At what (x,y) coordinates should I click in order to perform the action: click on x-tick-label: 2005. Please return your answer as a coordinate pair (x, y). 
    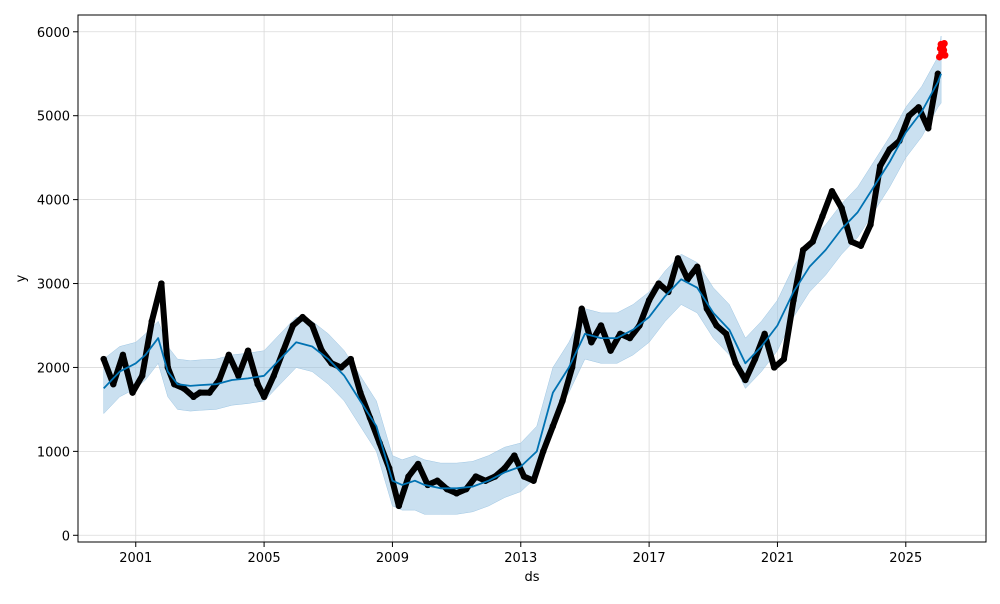
    Looking at the image, I should click on (264, 558).